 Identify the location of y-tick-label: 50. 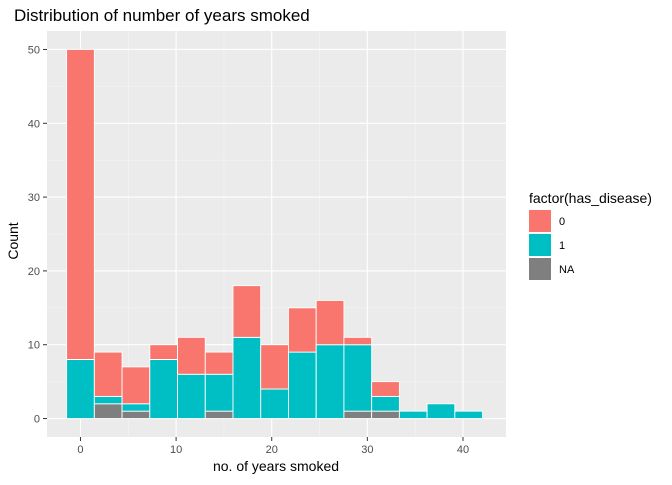
(34, 50).